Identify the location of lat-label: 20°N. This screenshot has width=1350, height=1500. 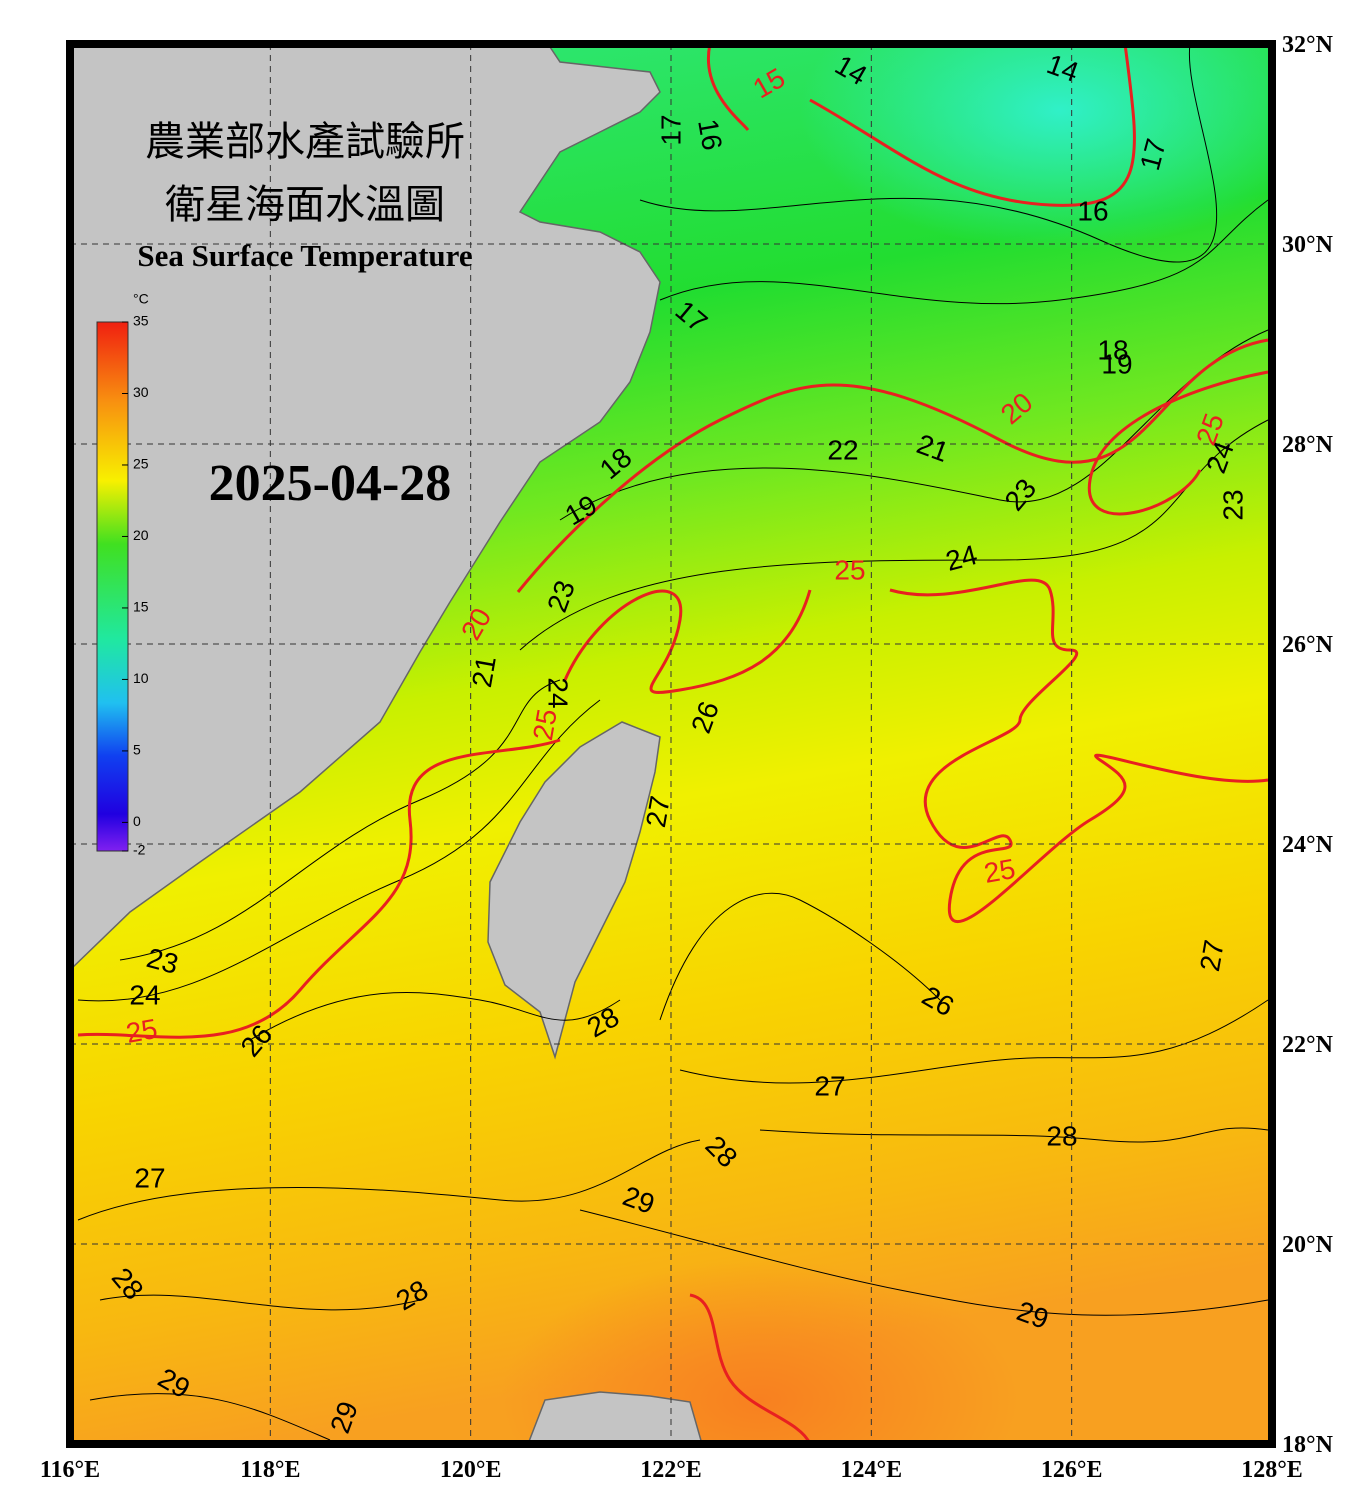
(1308, 1245).